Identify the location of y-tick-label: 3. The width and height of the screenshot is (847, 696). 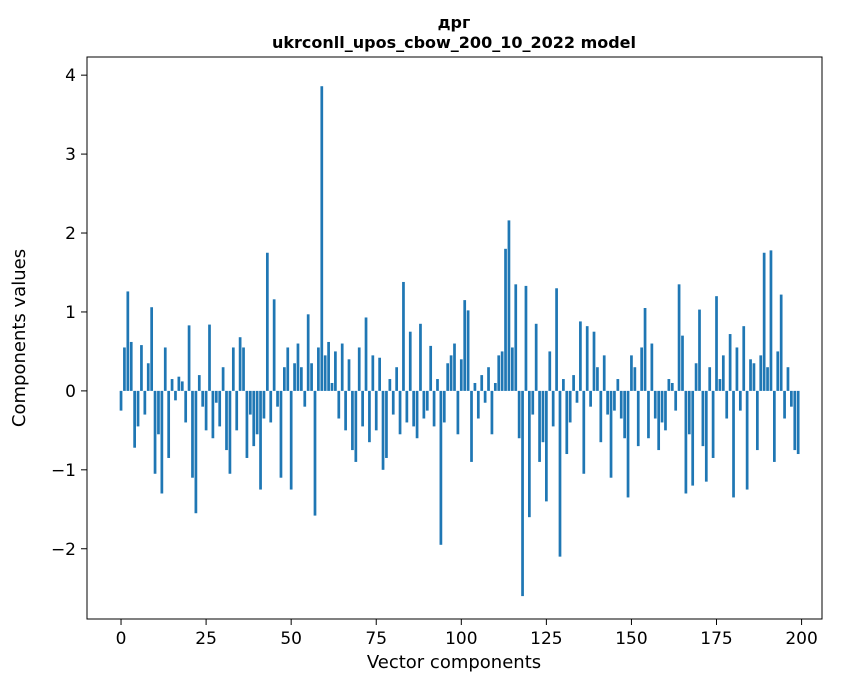
(70, 155).